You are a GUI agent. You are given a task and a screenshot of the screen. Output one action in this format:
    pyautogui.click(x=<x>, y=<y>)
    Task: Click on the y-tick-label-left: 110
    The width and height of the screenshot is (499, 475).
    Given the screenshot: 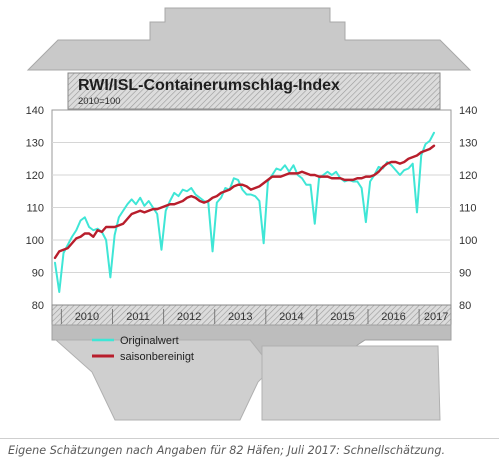 What is the action you would take?
    pyautogui.click(x=35, y=209)
    